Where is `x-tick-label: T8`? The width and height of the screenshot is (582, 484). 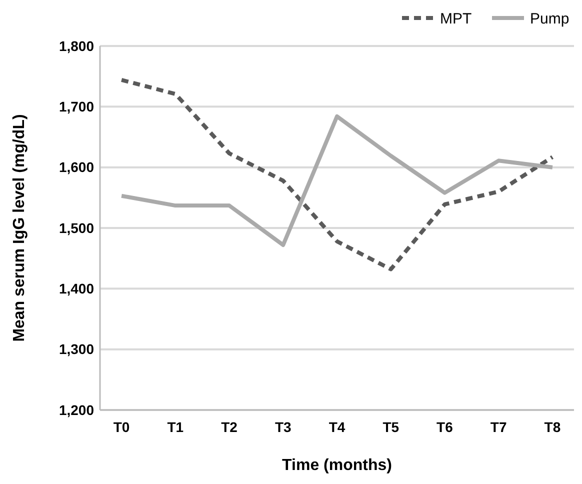 x-tick-label: T8 is located at coordinates (552, 427).